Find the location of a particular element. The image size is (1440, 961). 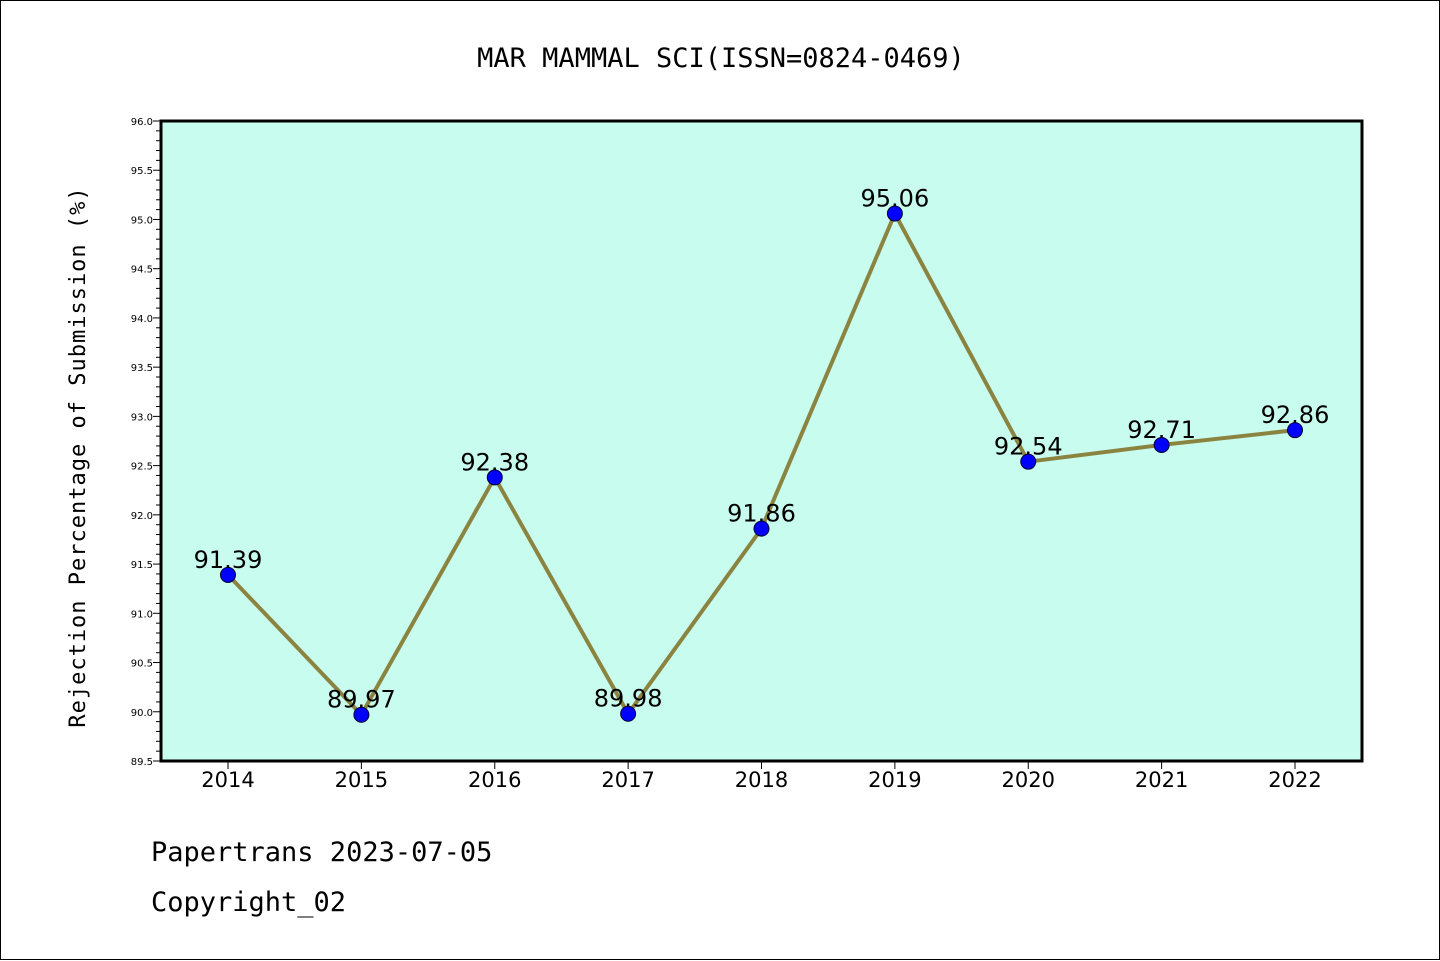

y-tick-label: 94.5 is located at coordinates (142, 270).